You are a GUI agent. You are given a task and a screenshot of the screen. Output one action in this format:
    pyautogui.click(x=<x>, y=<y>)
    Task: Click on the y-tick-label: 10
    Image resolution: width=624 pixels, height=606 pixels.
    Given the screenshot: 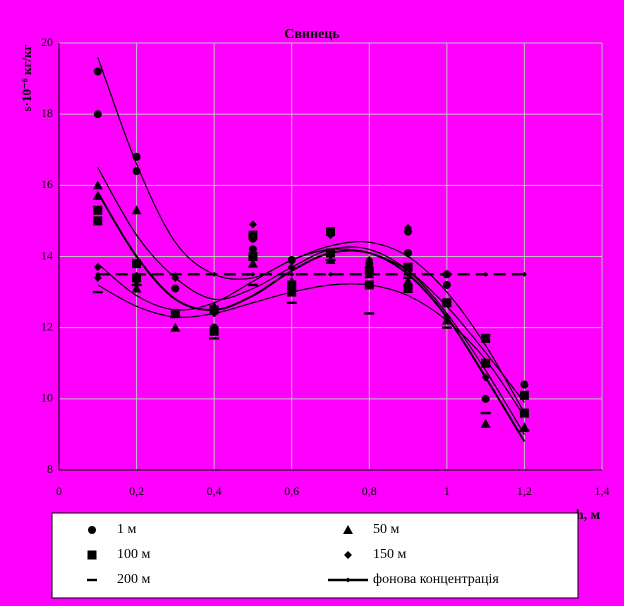 What is the action you would take?
    pyautogui.click(x=47, y=398)
    